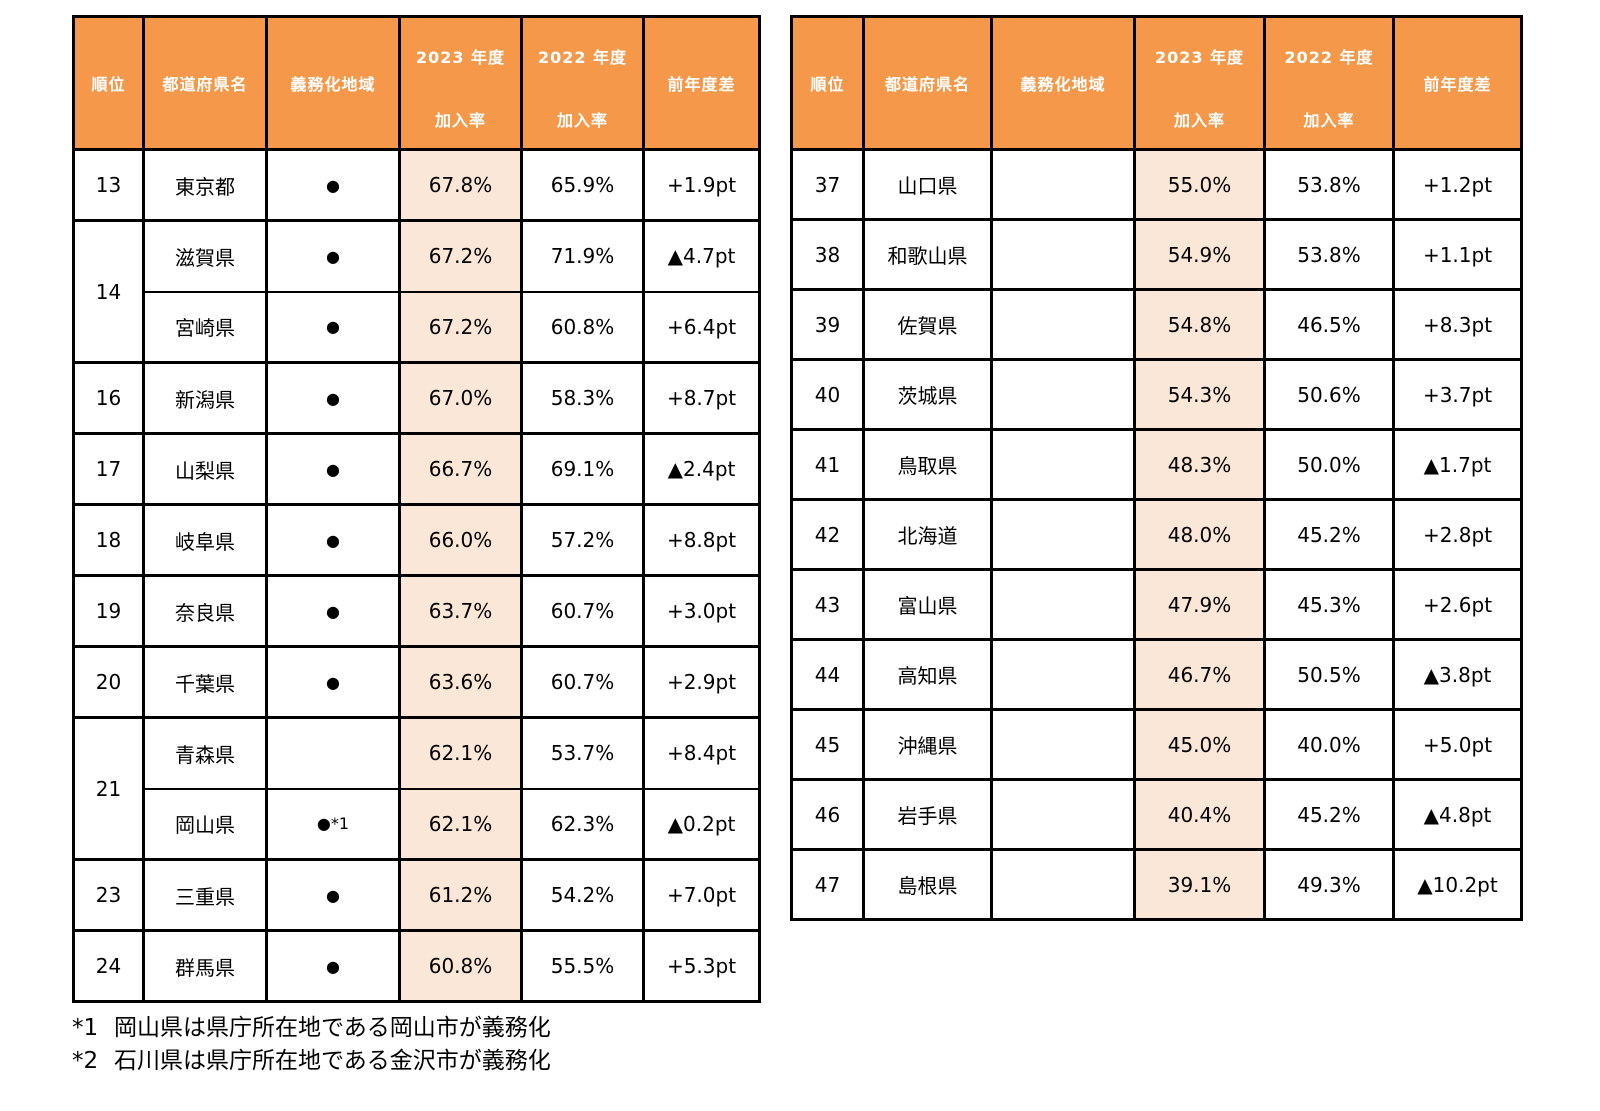  I want to click on table-row: 14 滋賀県 ● 67.2% 71.9% ▲4.7pt, so click(416, 291).